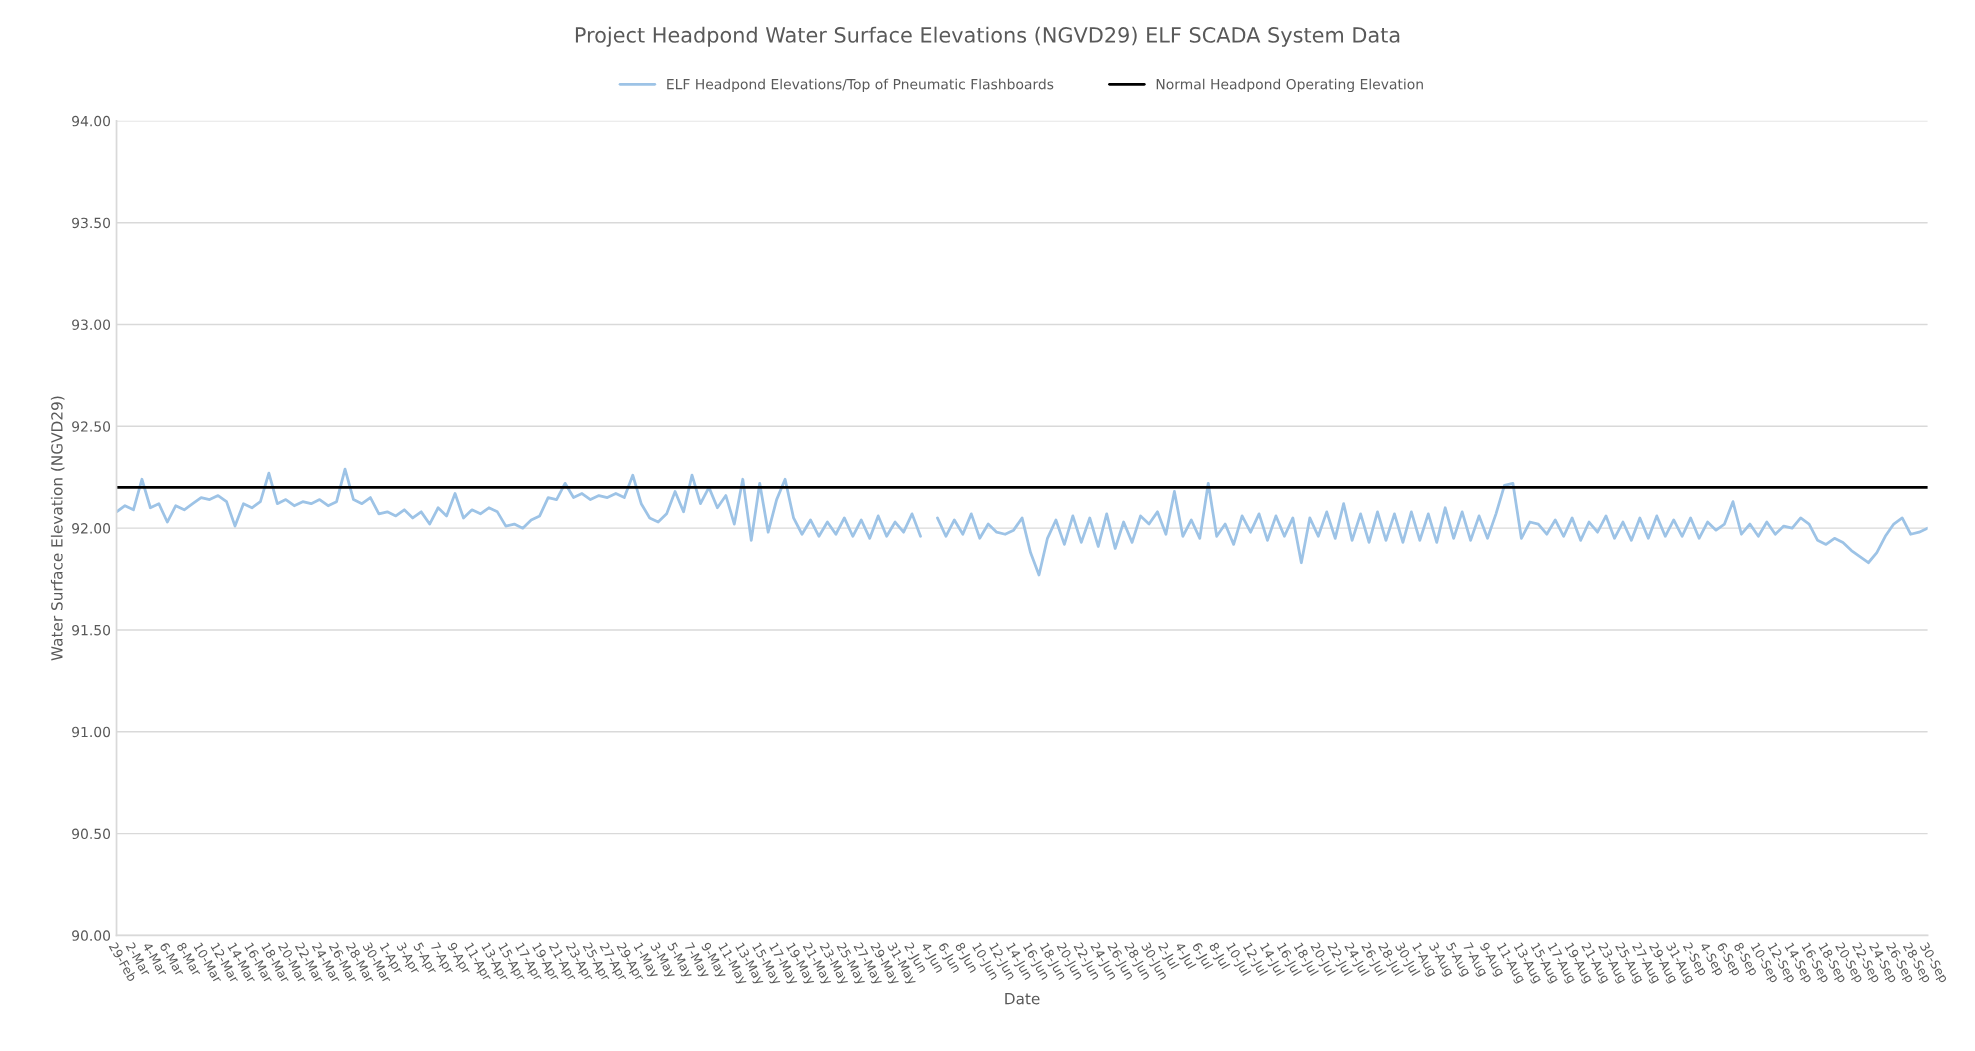 Image resolution: width=1975 pixels, height=1051 pixels. I want to click on y-tick-label: 93.00, so click(91, 324).